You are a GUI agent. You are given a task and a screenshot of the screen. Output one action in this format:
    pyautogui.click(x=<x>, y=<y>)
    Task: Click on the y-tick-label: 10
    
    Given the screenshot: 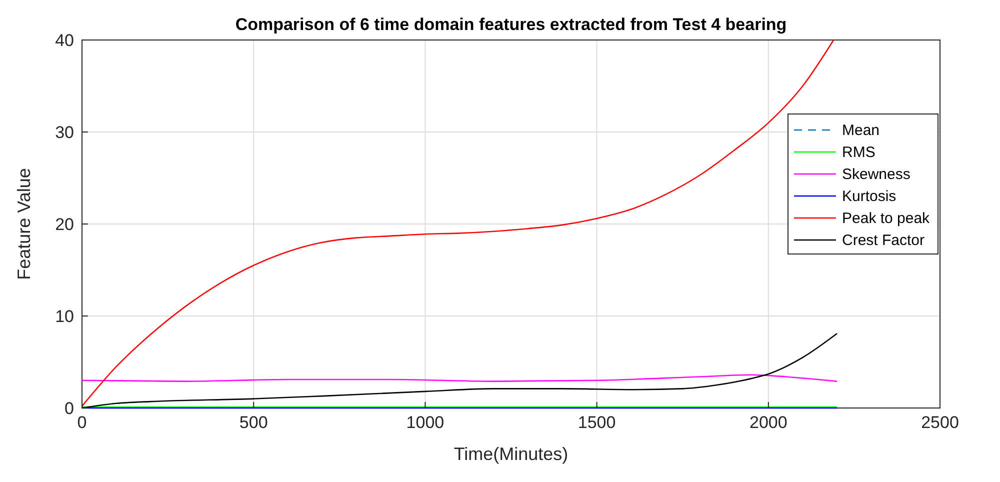 What is the action you would take?
    pyautogui.click(x=64, y=316)
    